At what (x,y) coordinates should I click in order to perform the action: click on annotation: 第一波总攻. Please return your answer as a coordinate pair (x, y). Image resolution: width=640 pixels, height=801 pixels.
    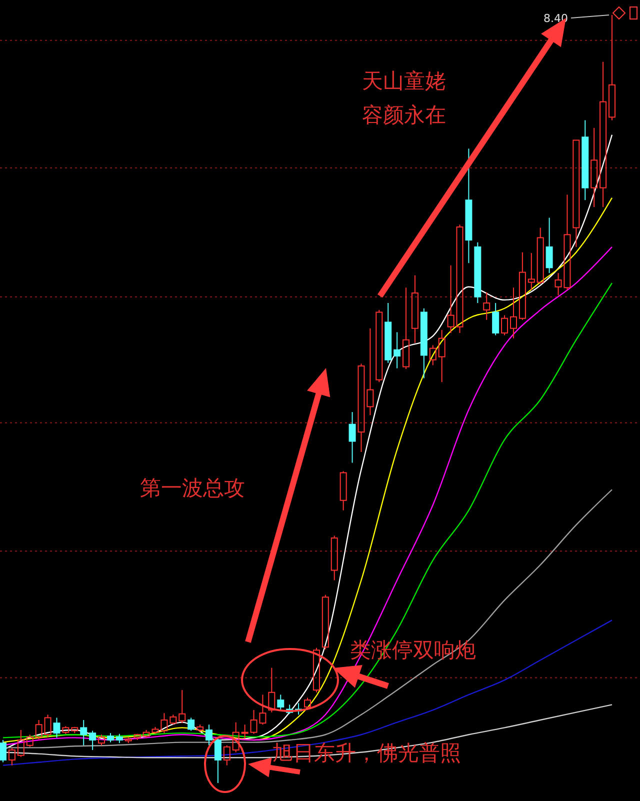
    Looking at the image, I should click on (192, 488).